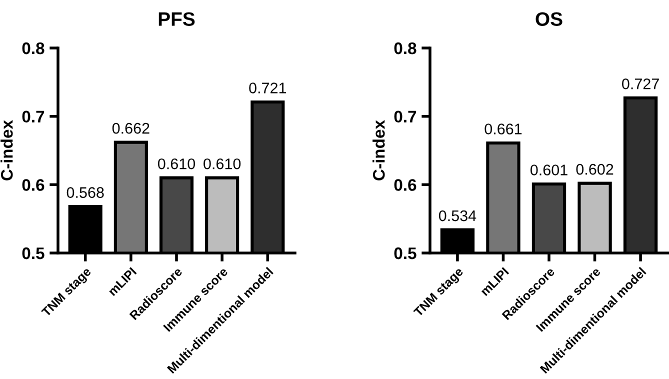  What do you see at coordinates (640, 84) in the screenshot?
I see `data-label: 0.727` at bounding box center [640, 84].